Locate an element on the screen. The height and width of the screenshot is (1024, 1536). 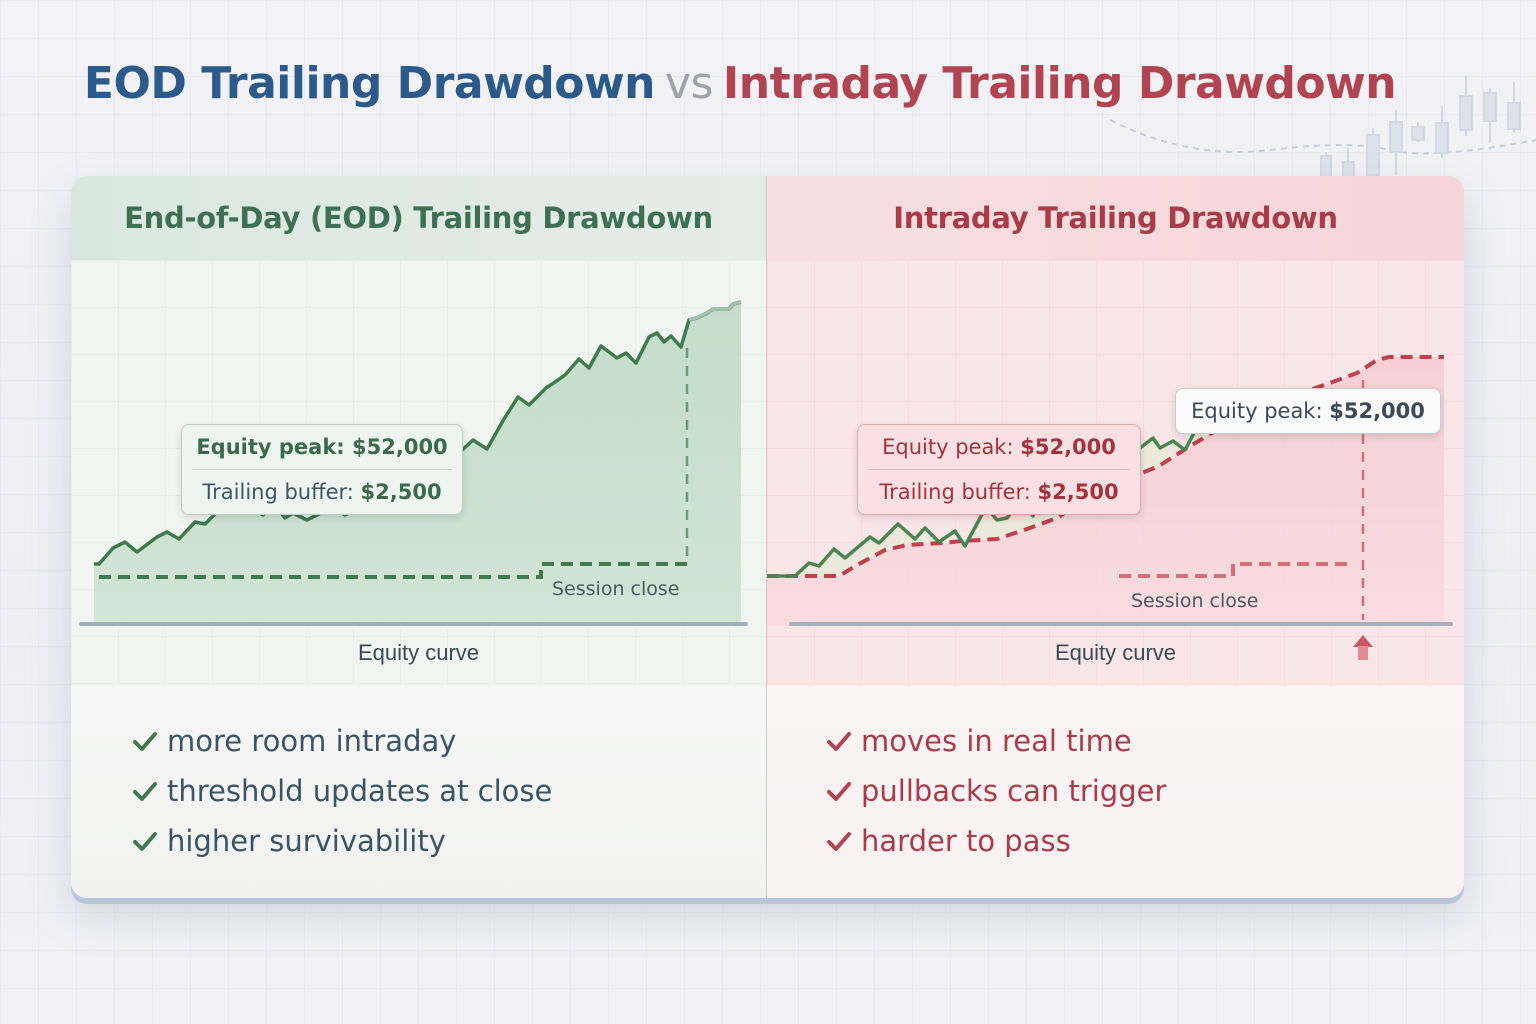
title-vs: vs is located at coordinates (688, 83).